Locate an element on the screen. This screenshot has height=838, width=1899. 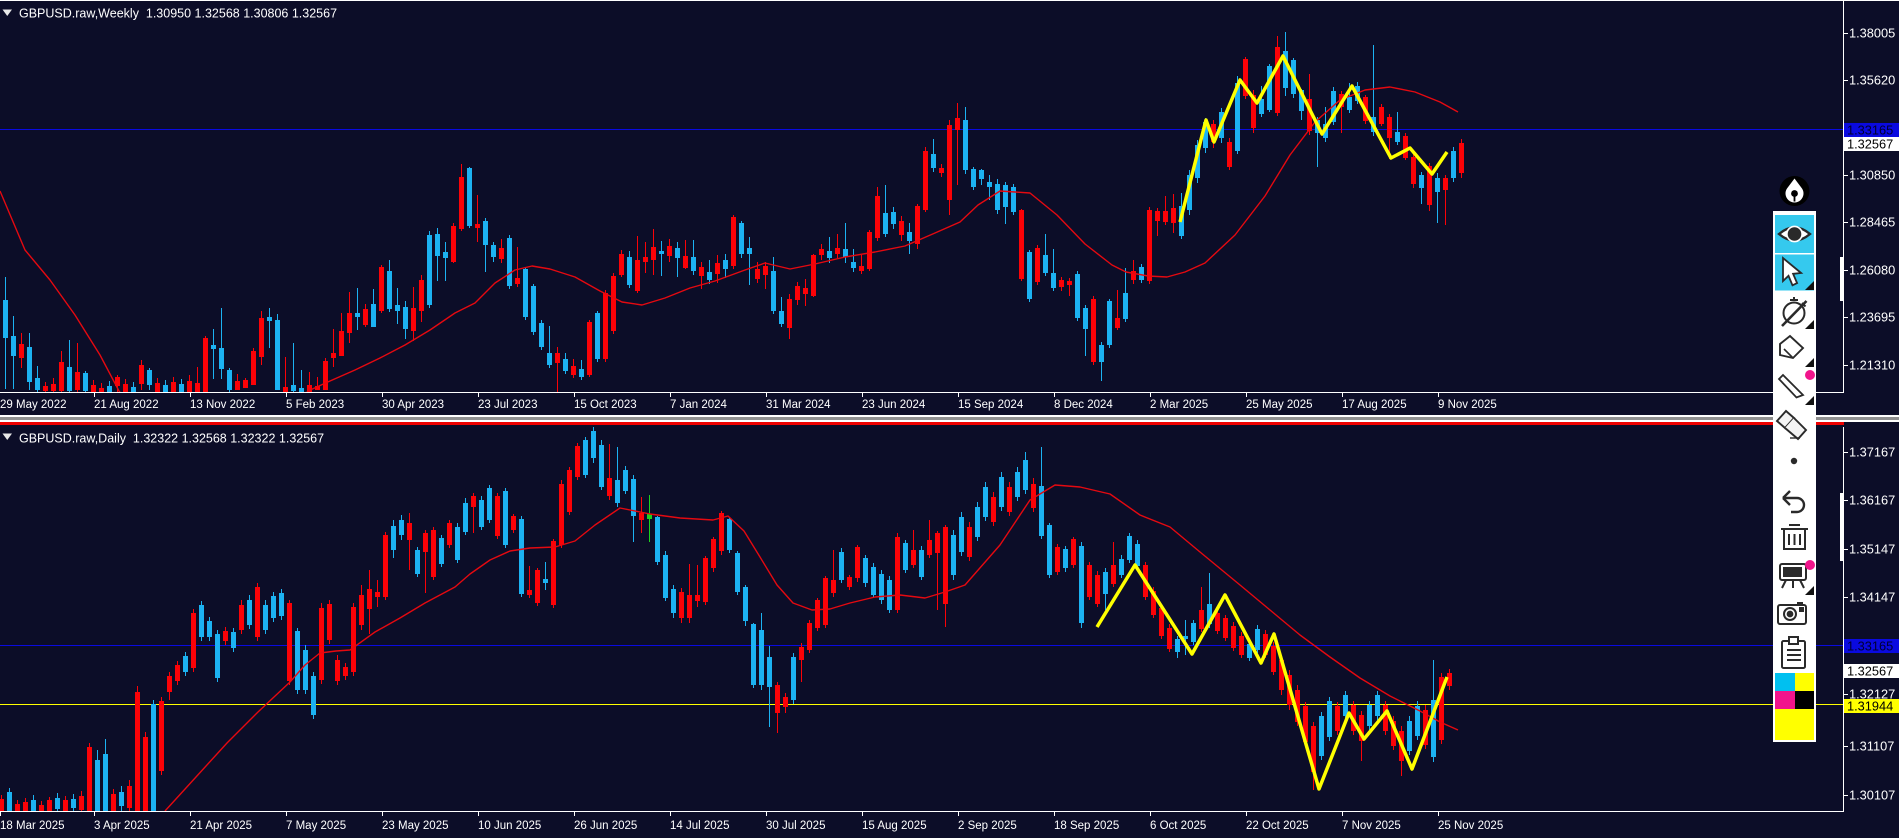
svg-text: 1.21310 is located at coordinates (1872, 365).